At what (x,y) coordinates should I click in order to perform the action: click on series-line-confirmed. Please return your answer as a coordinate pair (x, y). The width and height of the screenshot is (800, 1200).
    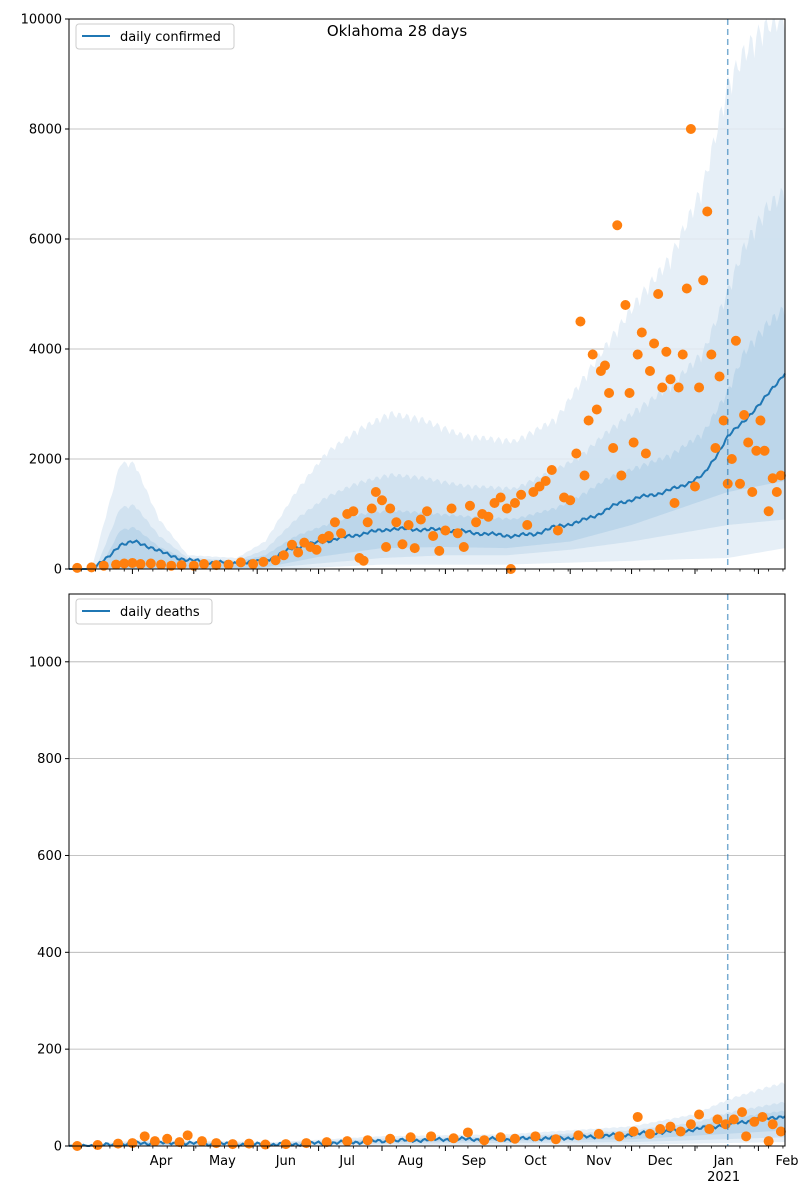
    Looking at the image, I should click on (427, 471).